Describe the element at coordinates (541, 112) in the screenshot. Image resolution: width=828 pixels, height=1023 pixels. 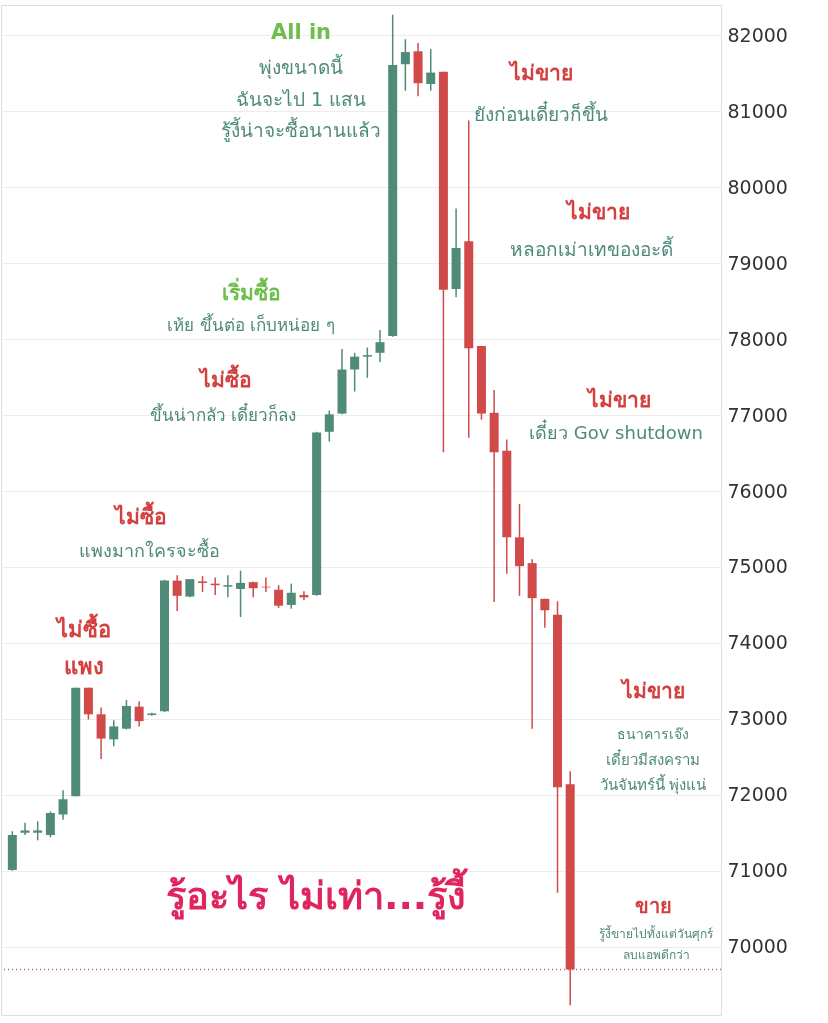
I see `annotation: ยังก่อนเดี๋ยวก็ขึ้น` at that location.